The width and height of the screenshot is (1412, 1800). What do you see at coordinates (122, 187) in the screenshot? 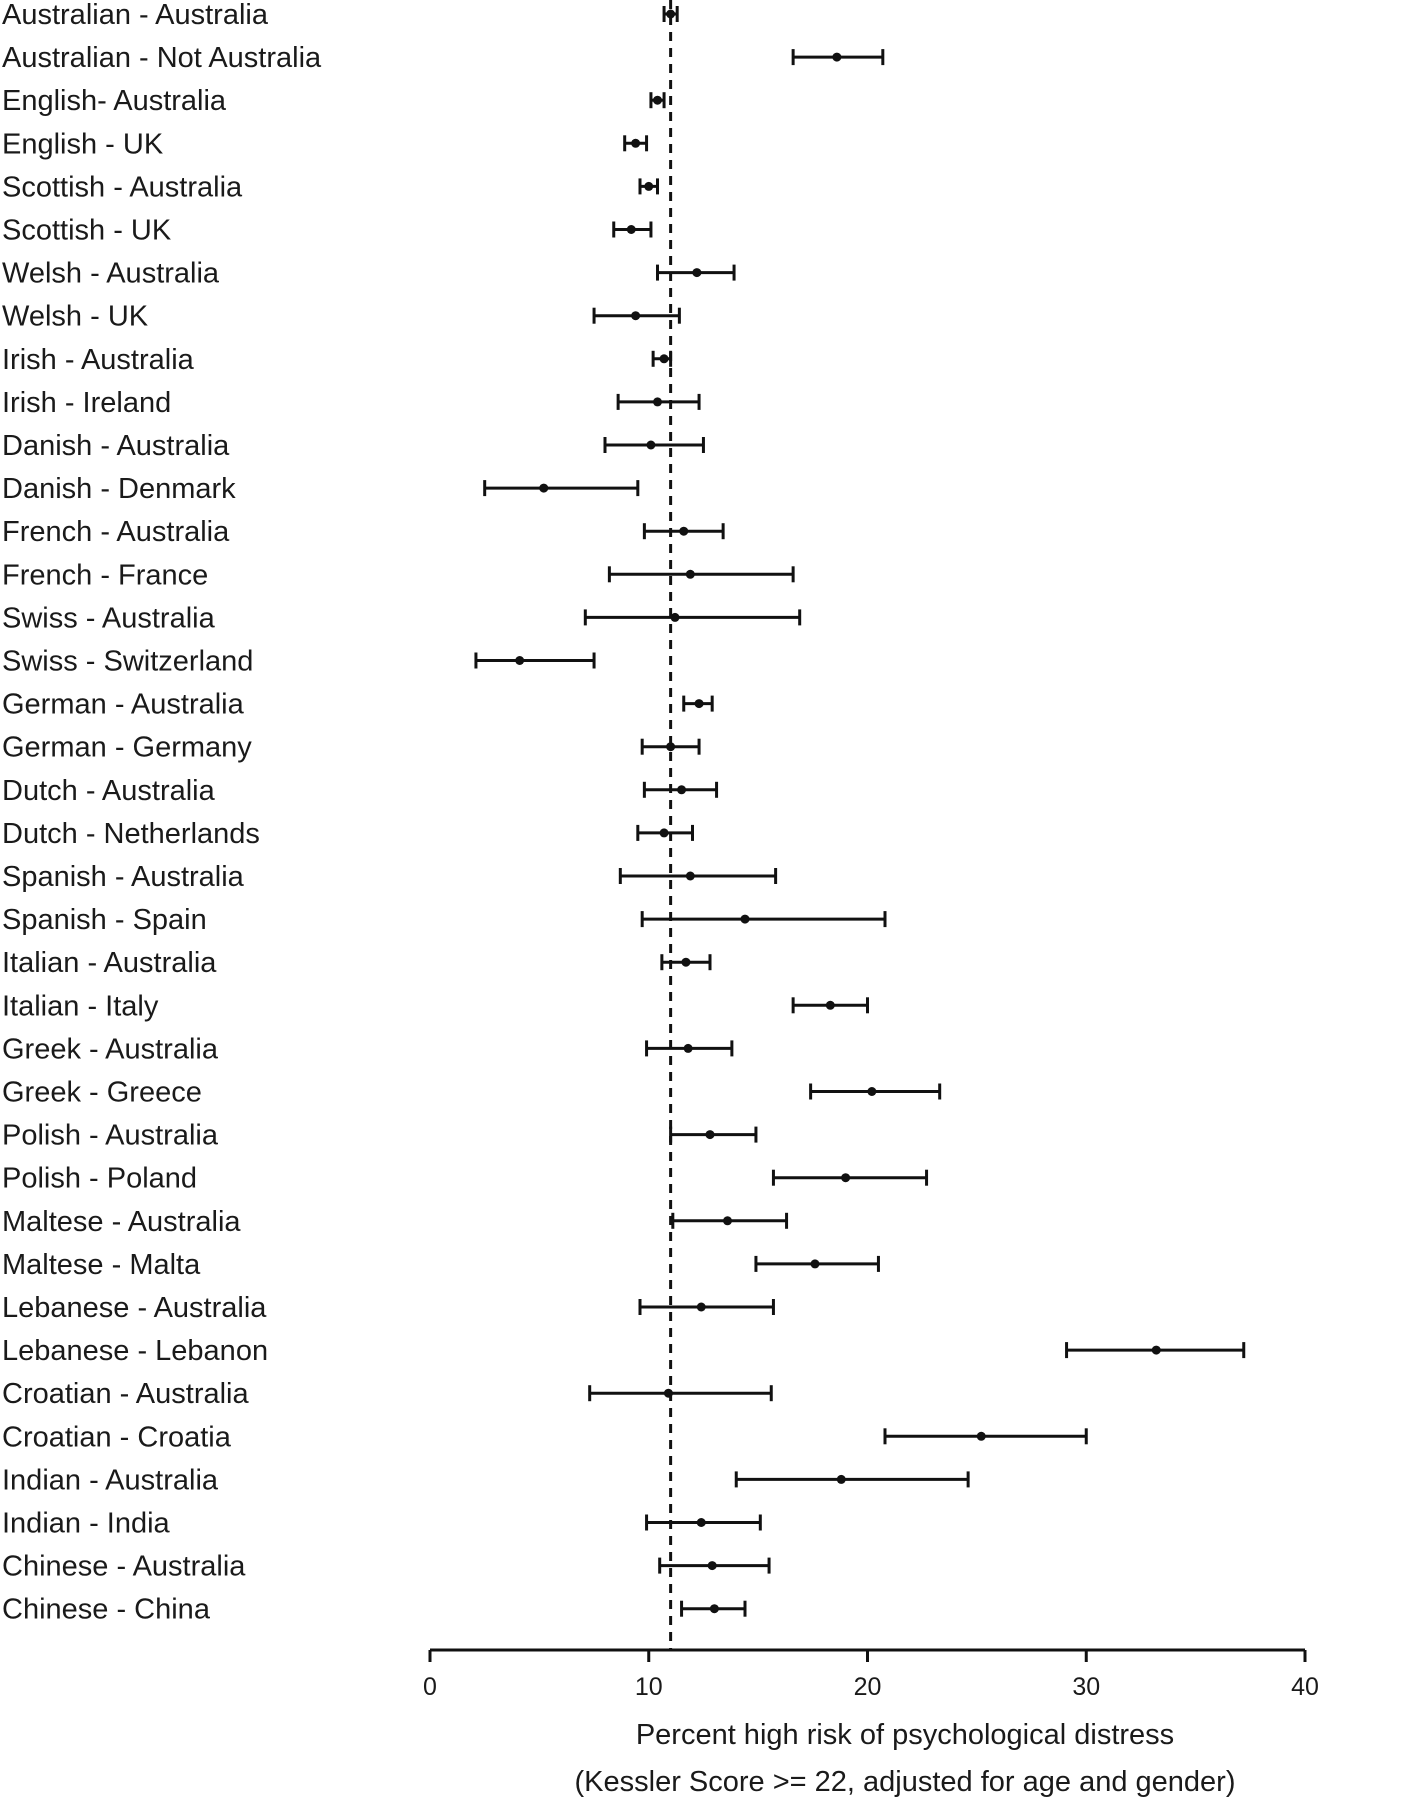
I see `row-label: Scottish - Australia` at bounding box center [122, 187].